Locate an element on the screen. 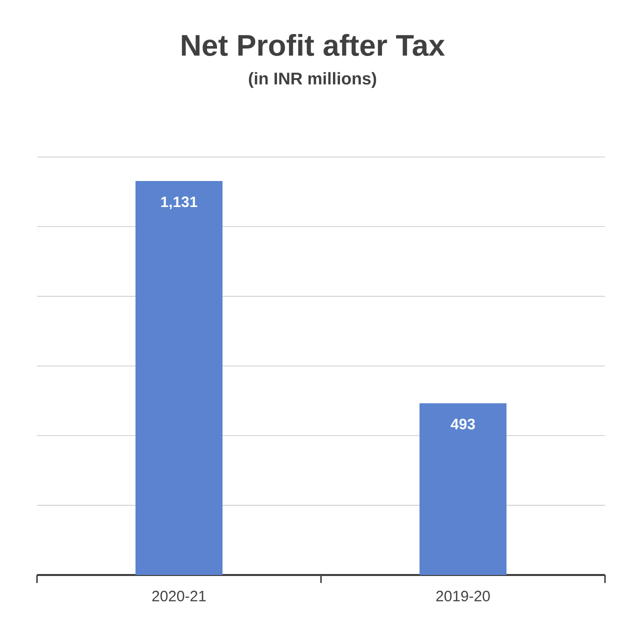 The width and height of the screenshot is (625, 631). x-tick-label: 2019-20 is located at coordinates (463, 596).